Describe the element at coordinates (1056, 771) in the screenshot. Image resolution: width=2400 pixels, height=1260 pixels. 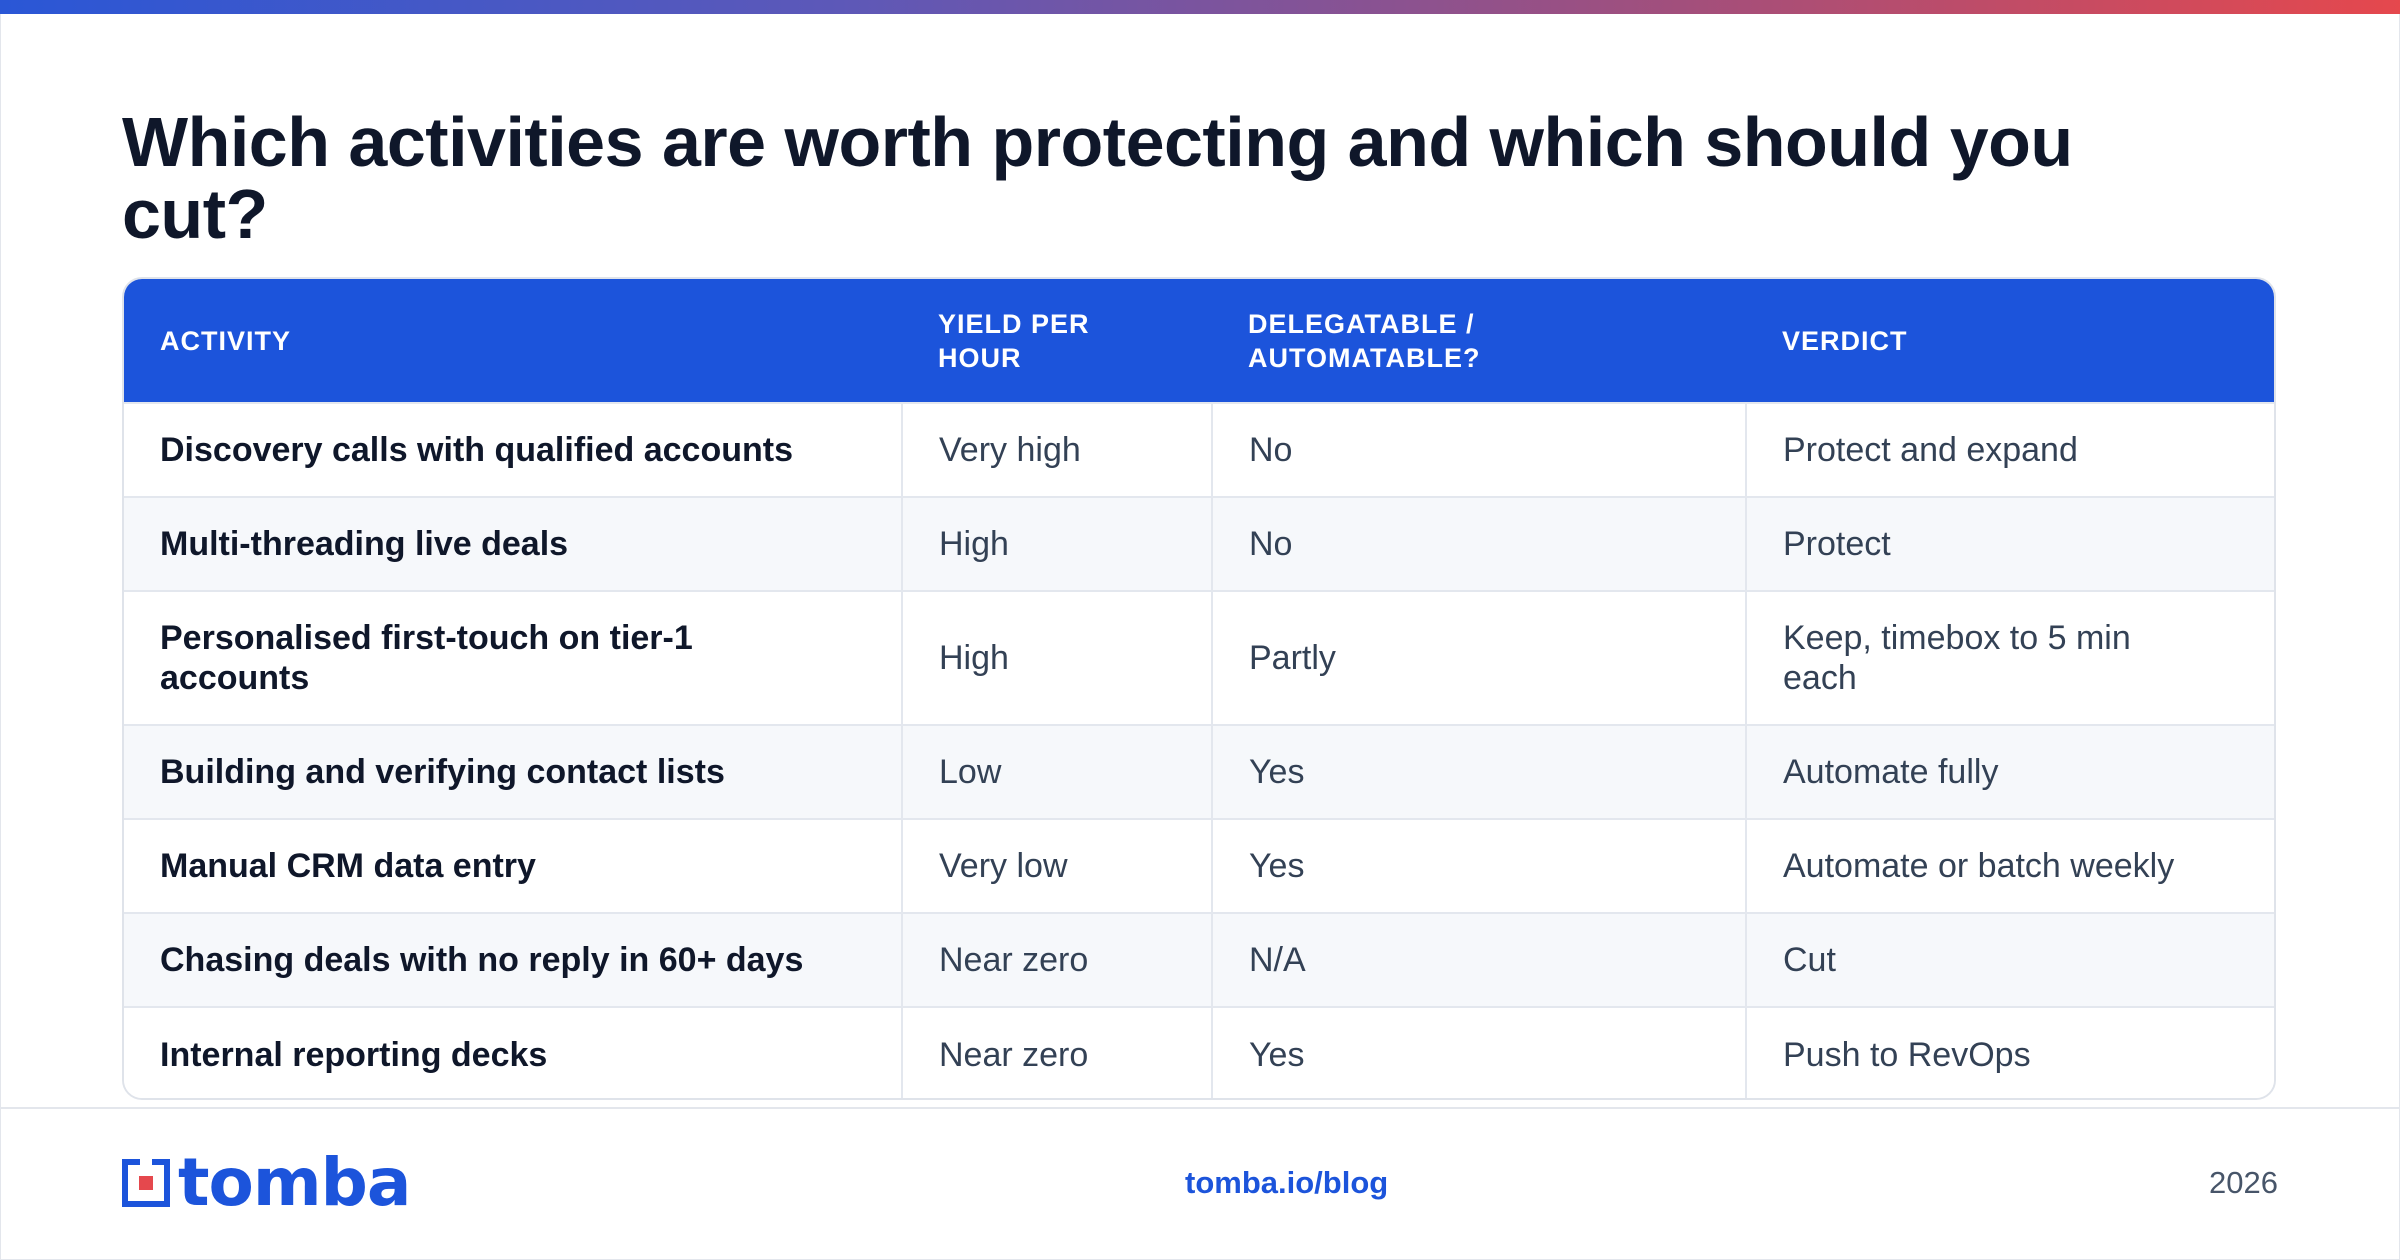
I see `cell-yield: Low` at that location.